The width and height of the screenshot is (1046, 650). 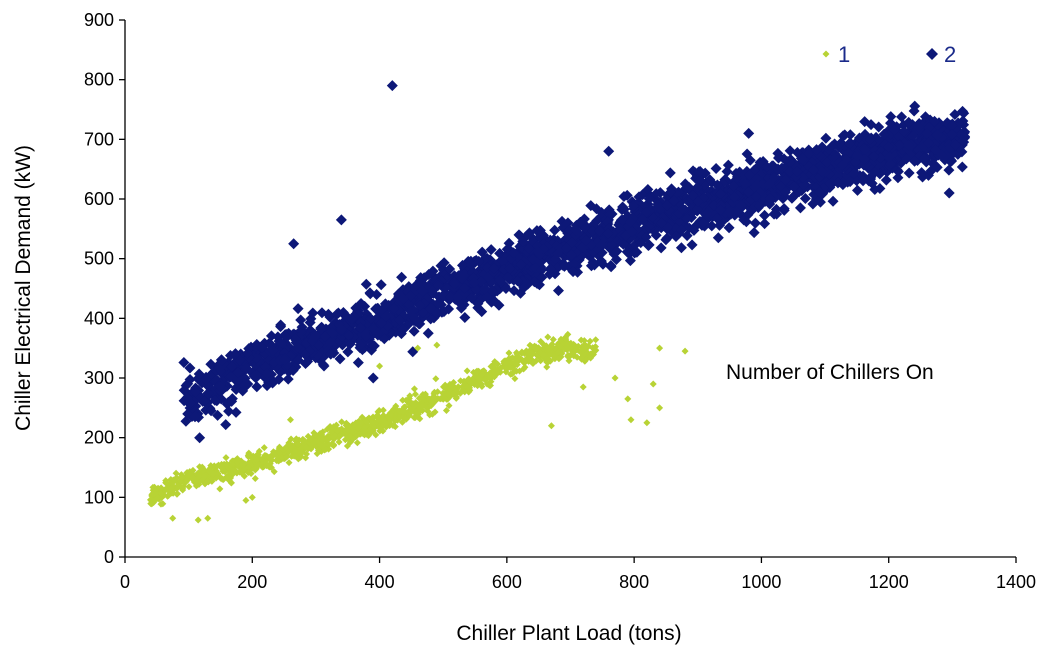 What do you see at coordinates (761, 582) in the screenshot?
I see `x-tick-label: 1000` at bounding box center [761, 582].